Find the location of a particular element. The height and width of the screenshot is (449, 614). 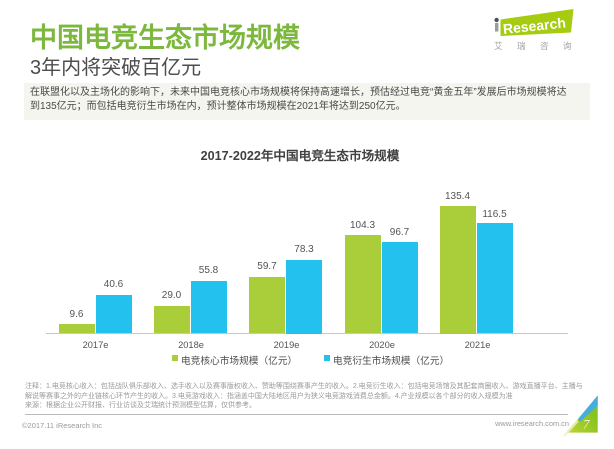

svg-text: 7 is located at coordinates (586, 424).